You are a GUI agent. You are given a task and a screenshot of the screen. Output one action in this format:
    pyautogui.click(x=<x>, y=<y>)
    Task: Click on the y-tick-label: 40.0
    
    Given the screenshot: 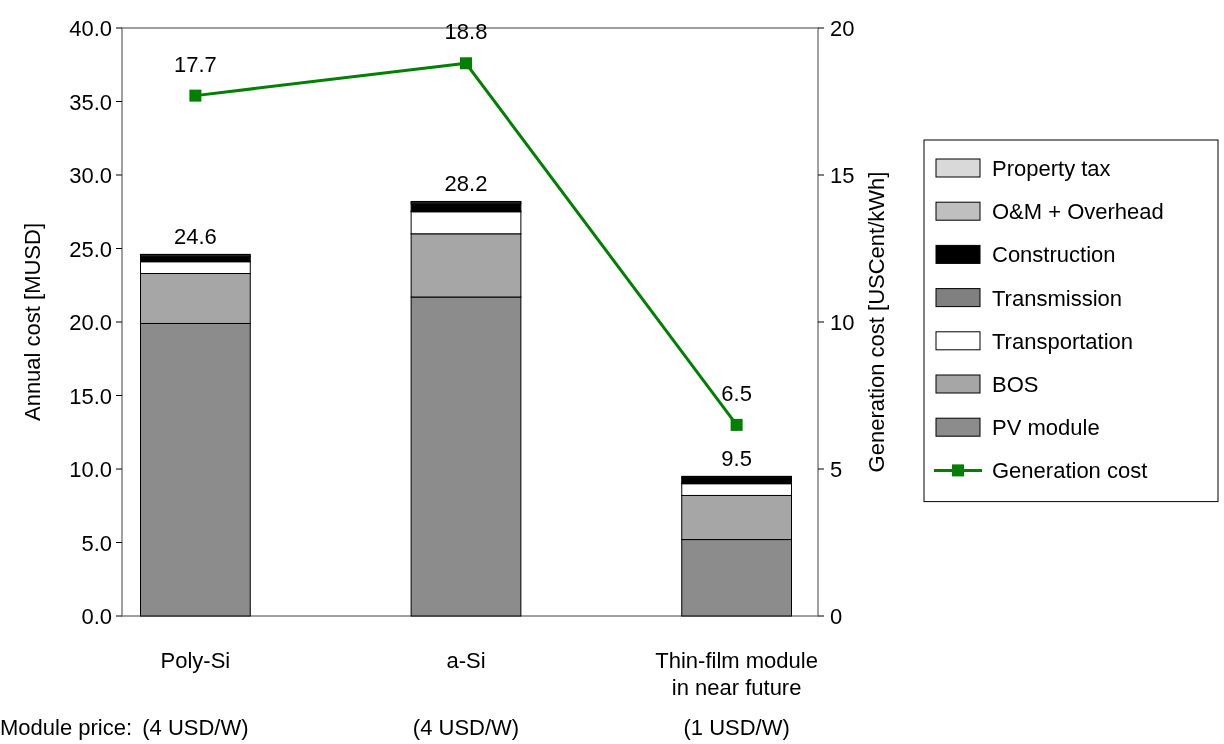 What is the action you would take?
    pyautogui.click(x=90, y=28)
    